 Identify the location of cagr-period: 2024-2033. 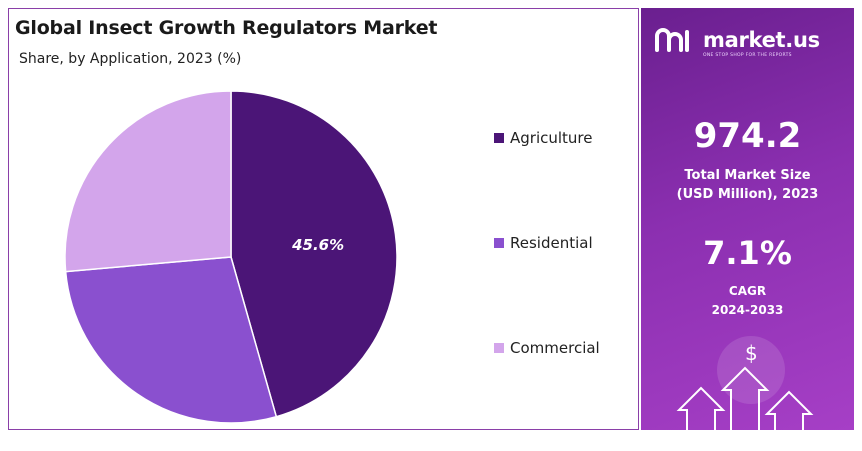
(747, 310).